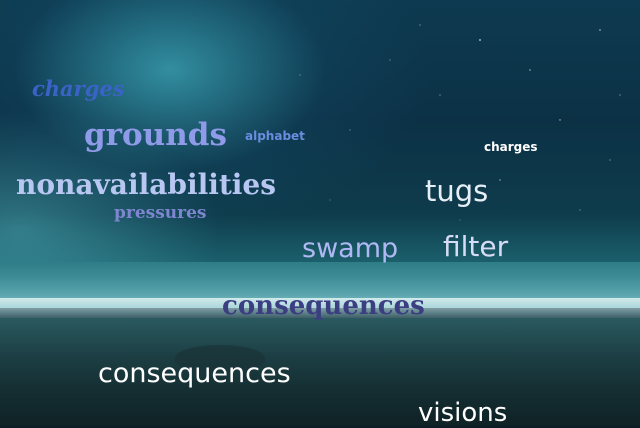 This screenshot has height=428, width=640. Describe the element at coordinates (457, 191) in the screenshot. I see `word-tugs: tugs` at that location.